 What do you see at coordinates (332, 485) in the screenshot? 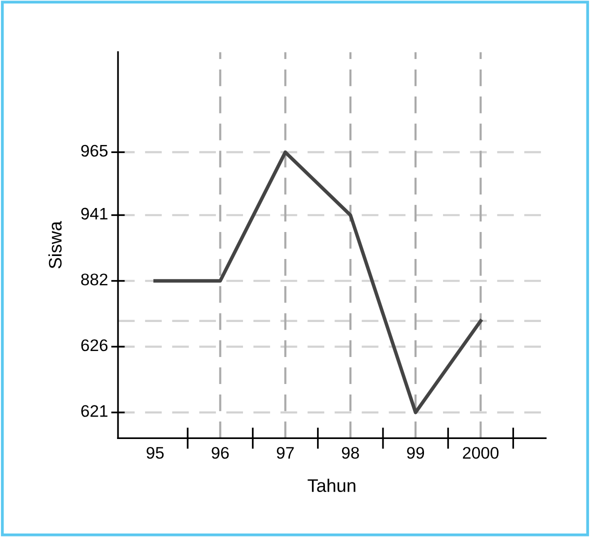
I see `x-axis-title: Tahun` at bounding box center [332, 485].